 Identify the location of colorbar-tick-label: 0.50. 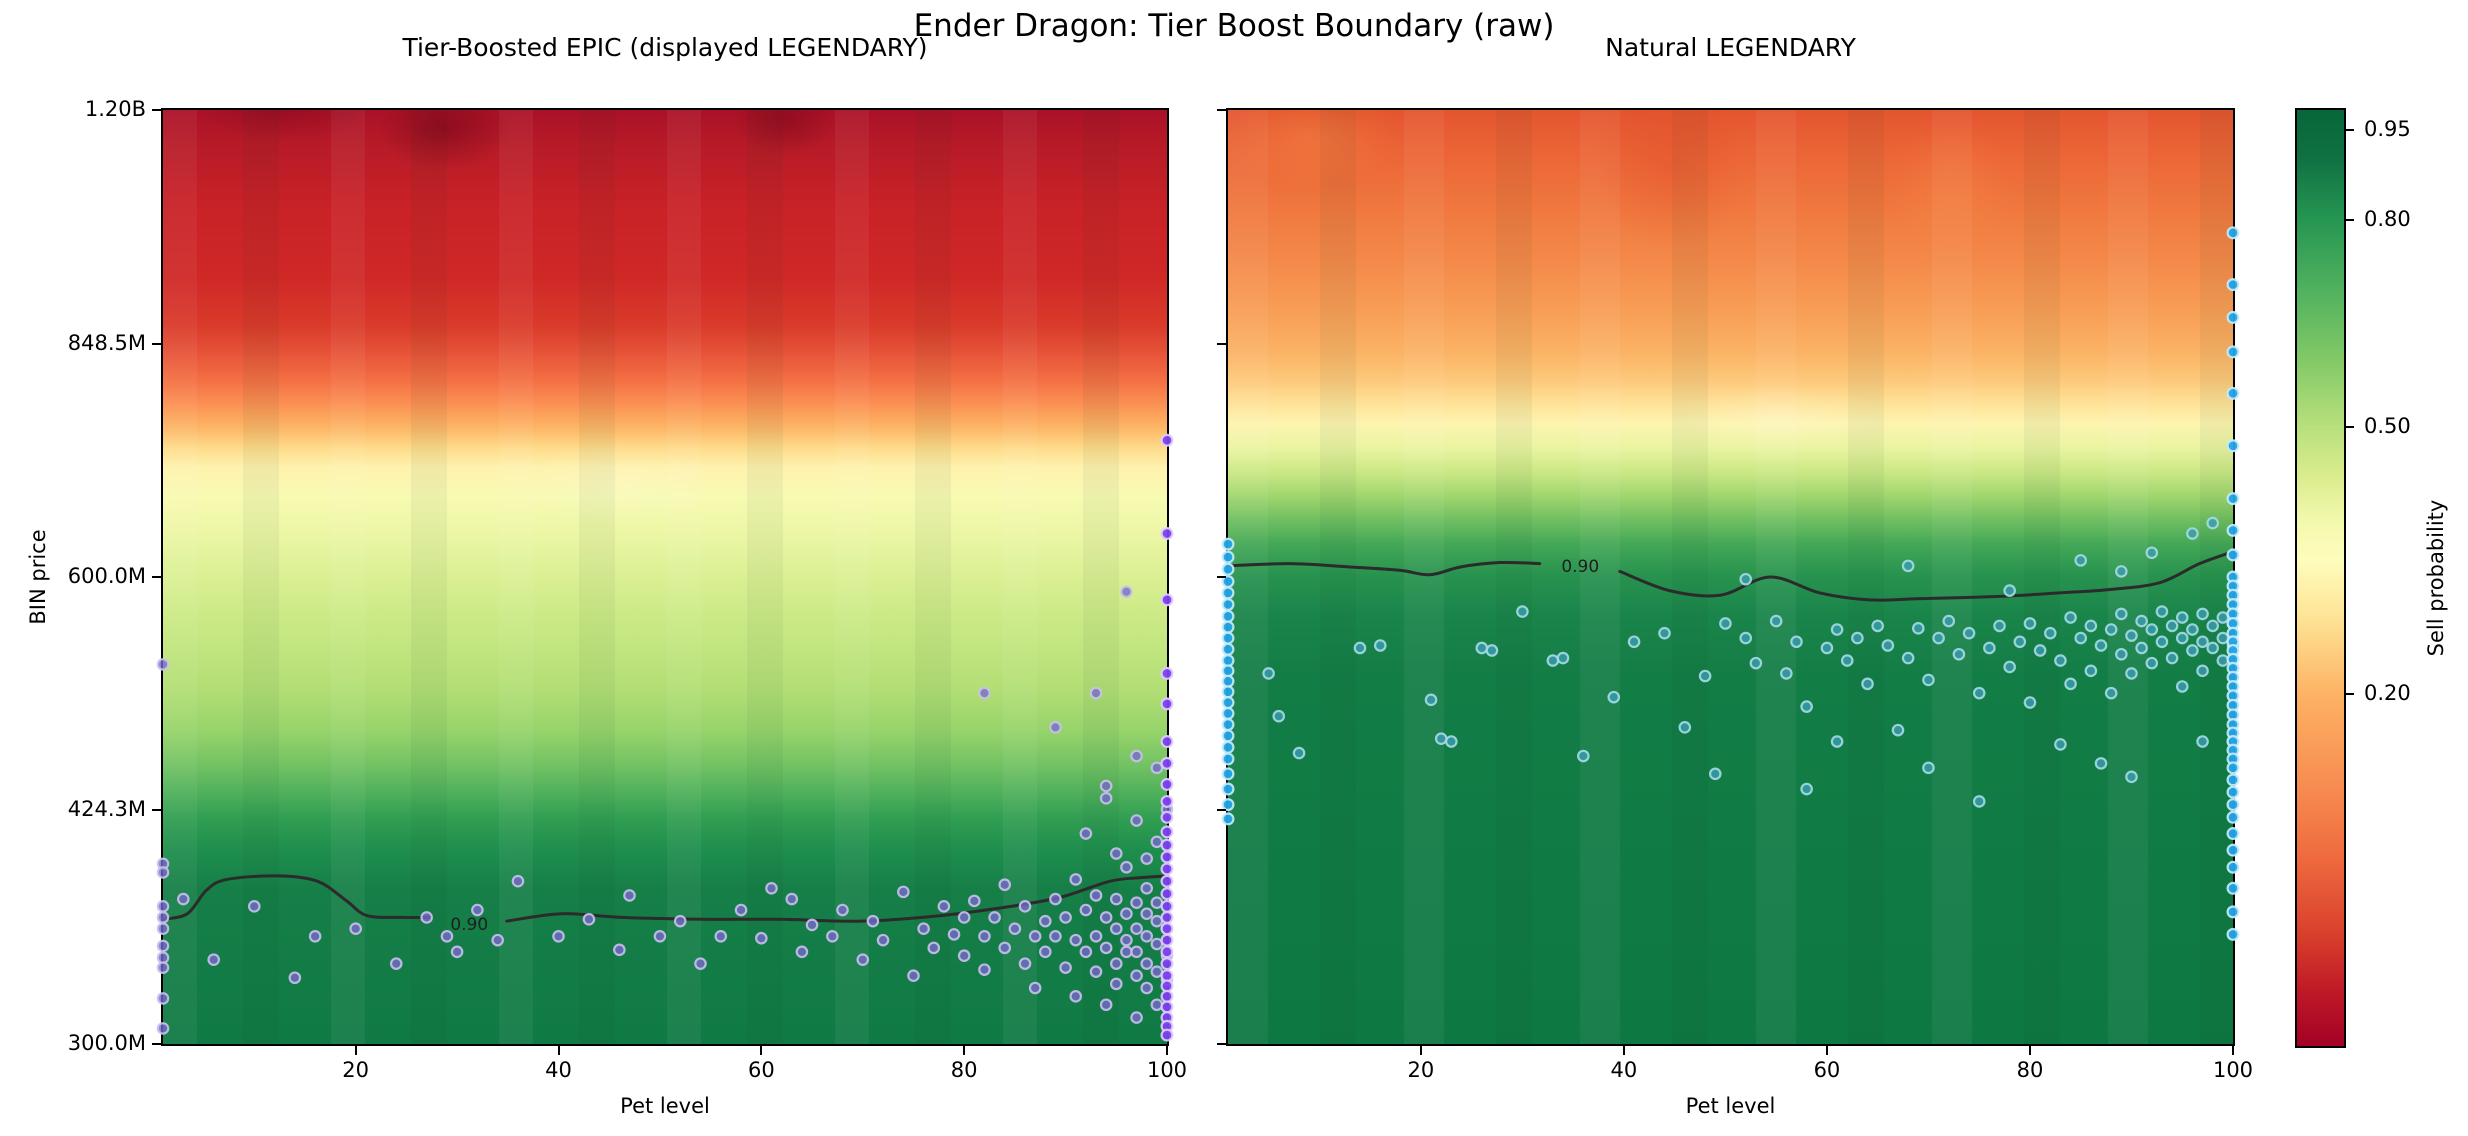
(2387, 426).